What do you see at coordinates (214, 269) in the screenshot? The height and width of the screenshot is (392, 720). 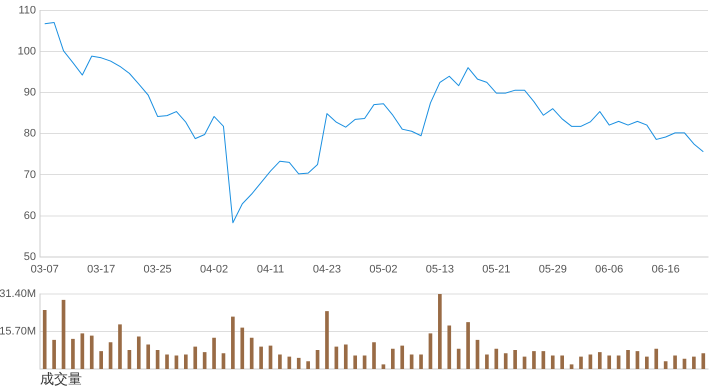 I see `x-tick-label: 04-02` at bounding box center [214, 269].